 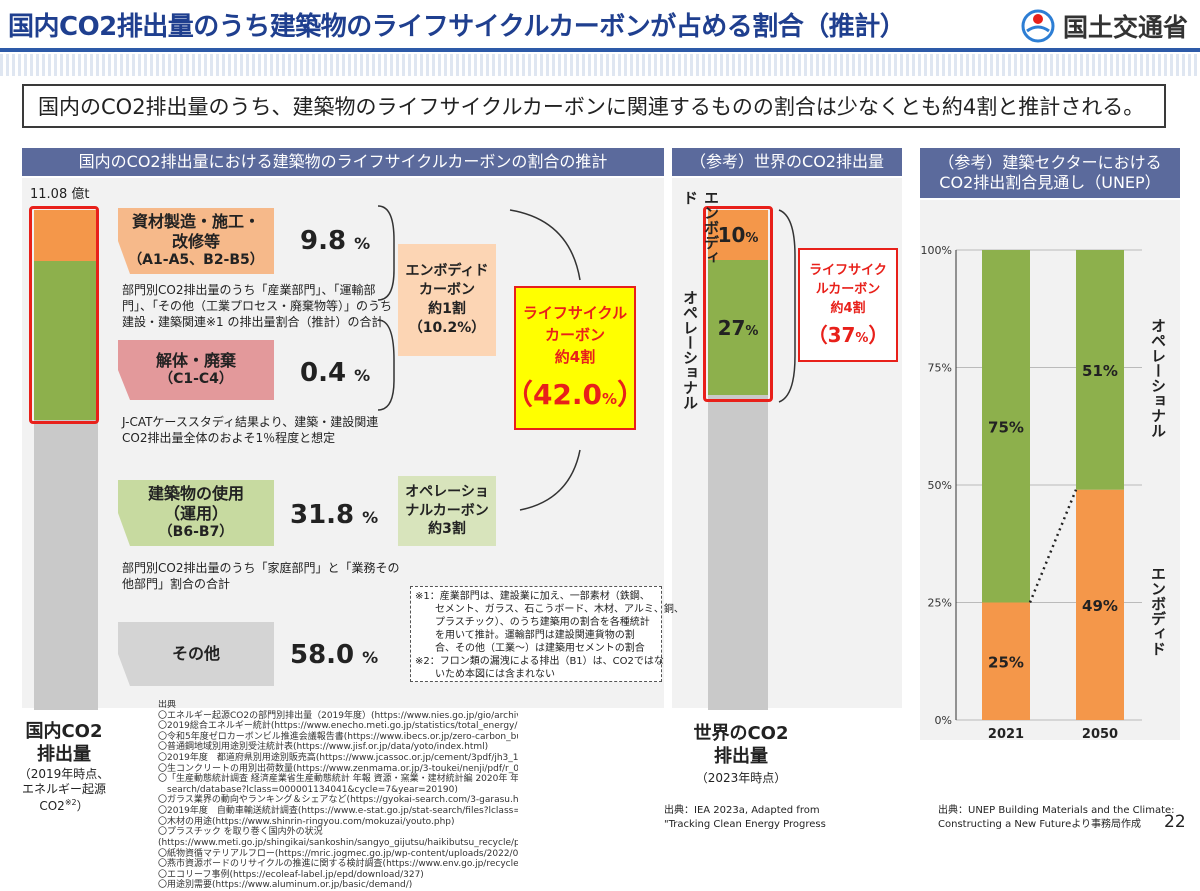 I want to click on ministry-logo: 国土交通省, so click(x=1104, y=26).